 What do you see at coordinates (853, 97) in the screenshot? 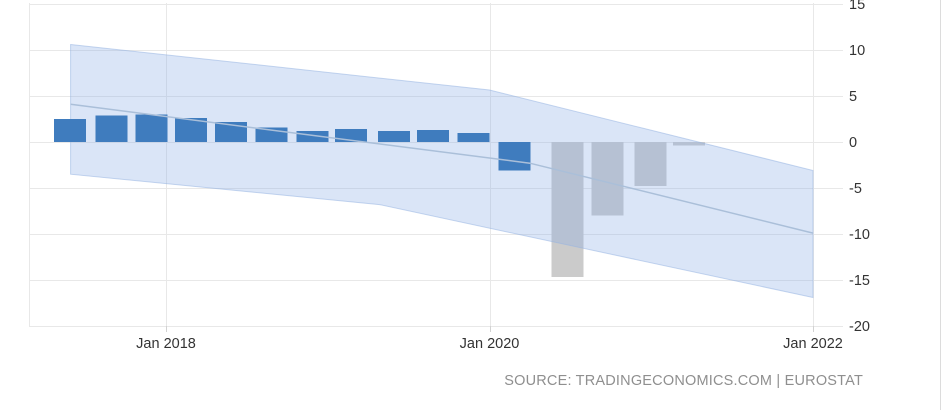
I see `y-tick-label: 5` at bounding box center [853, 97].